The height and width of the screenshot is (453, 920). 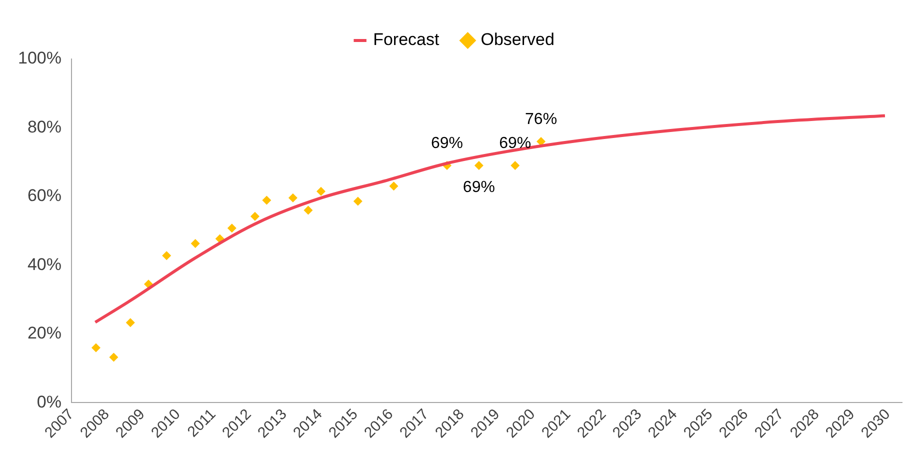 I want to click on y-tick-label: 0%, so click(x=49, y=402).